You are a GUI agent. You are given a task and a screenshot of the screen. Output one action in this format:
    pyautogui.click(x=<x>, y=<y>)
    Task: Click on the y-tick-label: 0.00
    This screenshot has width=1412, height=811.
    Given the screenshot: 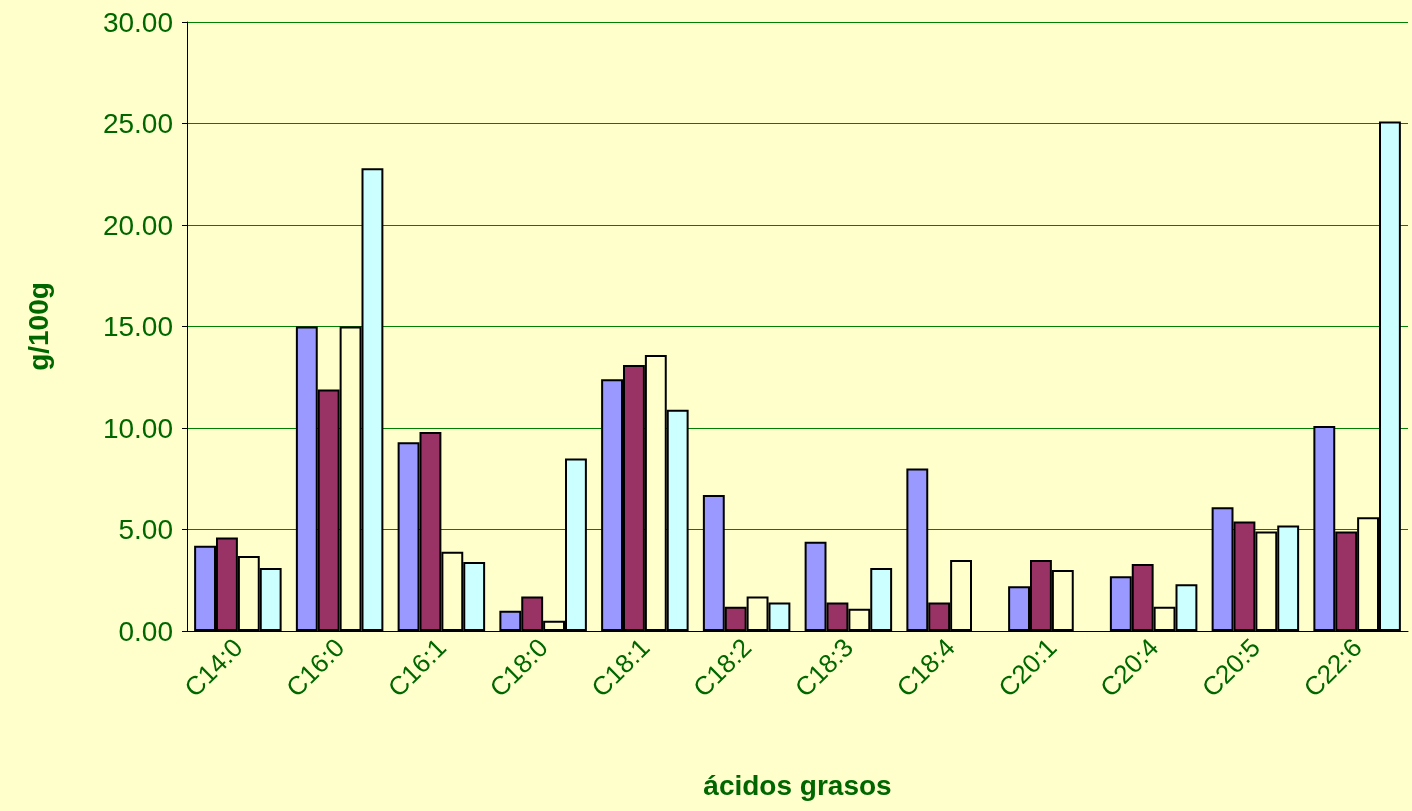 What is the action you would take?
    pyautogui.click(x=145, y=631)
    